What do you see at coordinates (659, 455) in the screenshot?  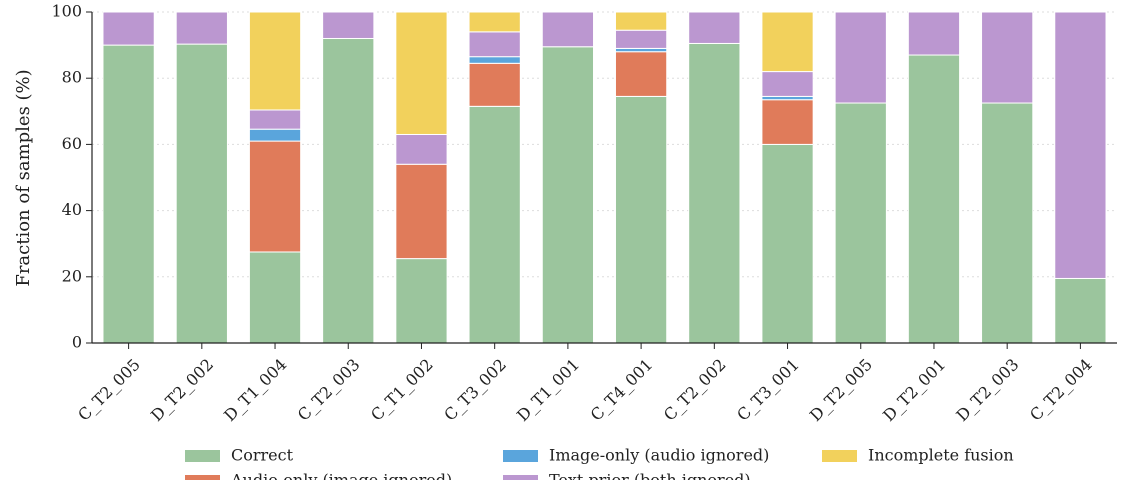 I see `legend-label: Image-only (audio ignored)` at bounding box center [659, 455].